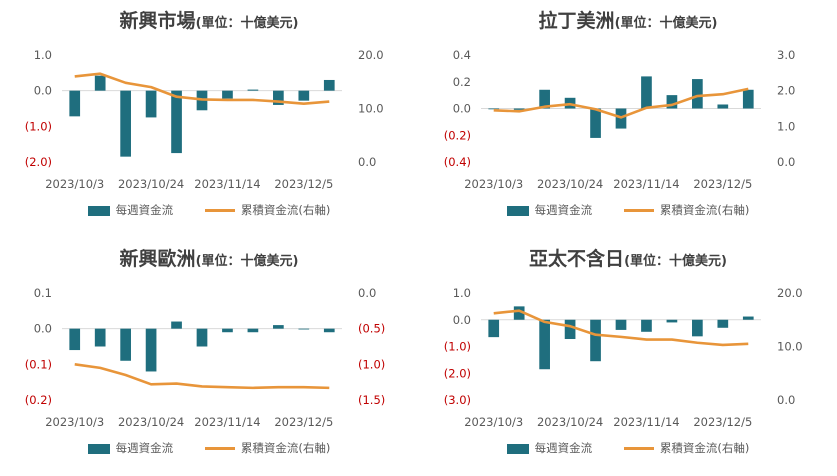 The height and width of the screenshot is (476, 837). Describe the element at coordinates (371, 400) in the screenshot. I see `right-axis-tick-label: (1.5)` at that location.